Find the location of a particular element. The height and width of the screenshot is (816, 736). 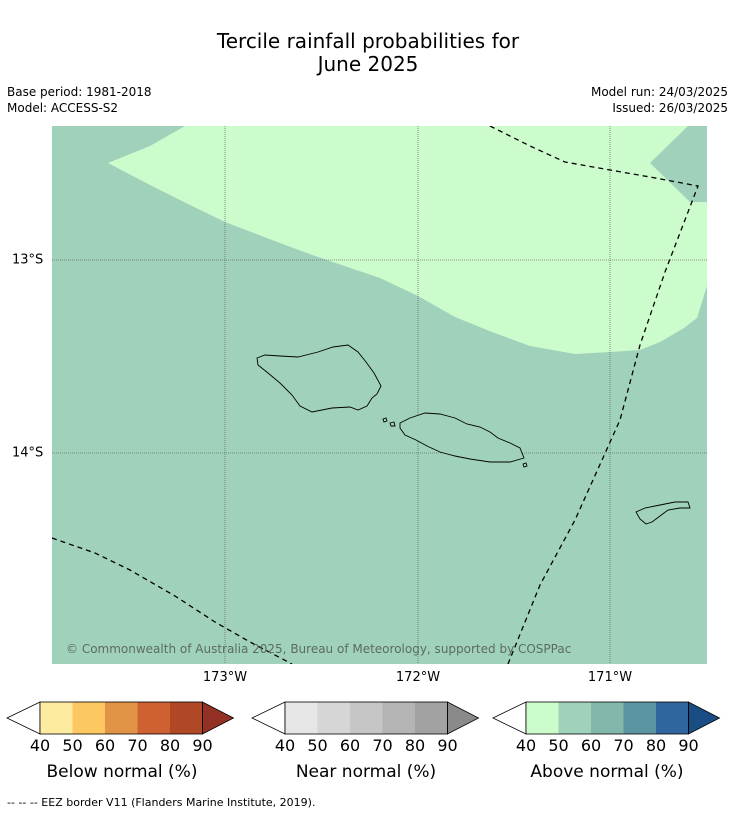

colorbar-above-tick-label: 90 is located at coordinates (688, 745).